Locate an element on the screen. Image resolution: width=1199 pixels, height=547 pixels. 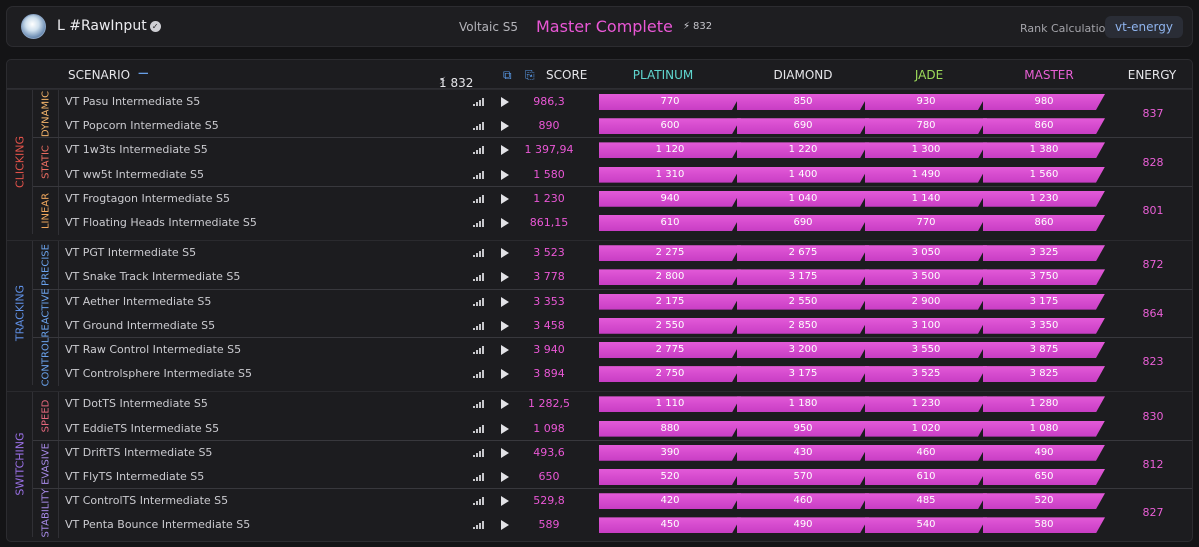
scenario-score: 589 is located at coordinates (549, 525).